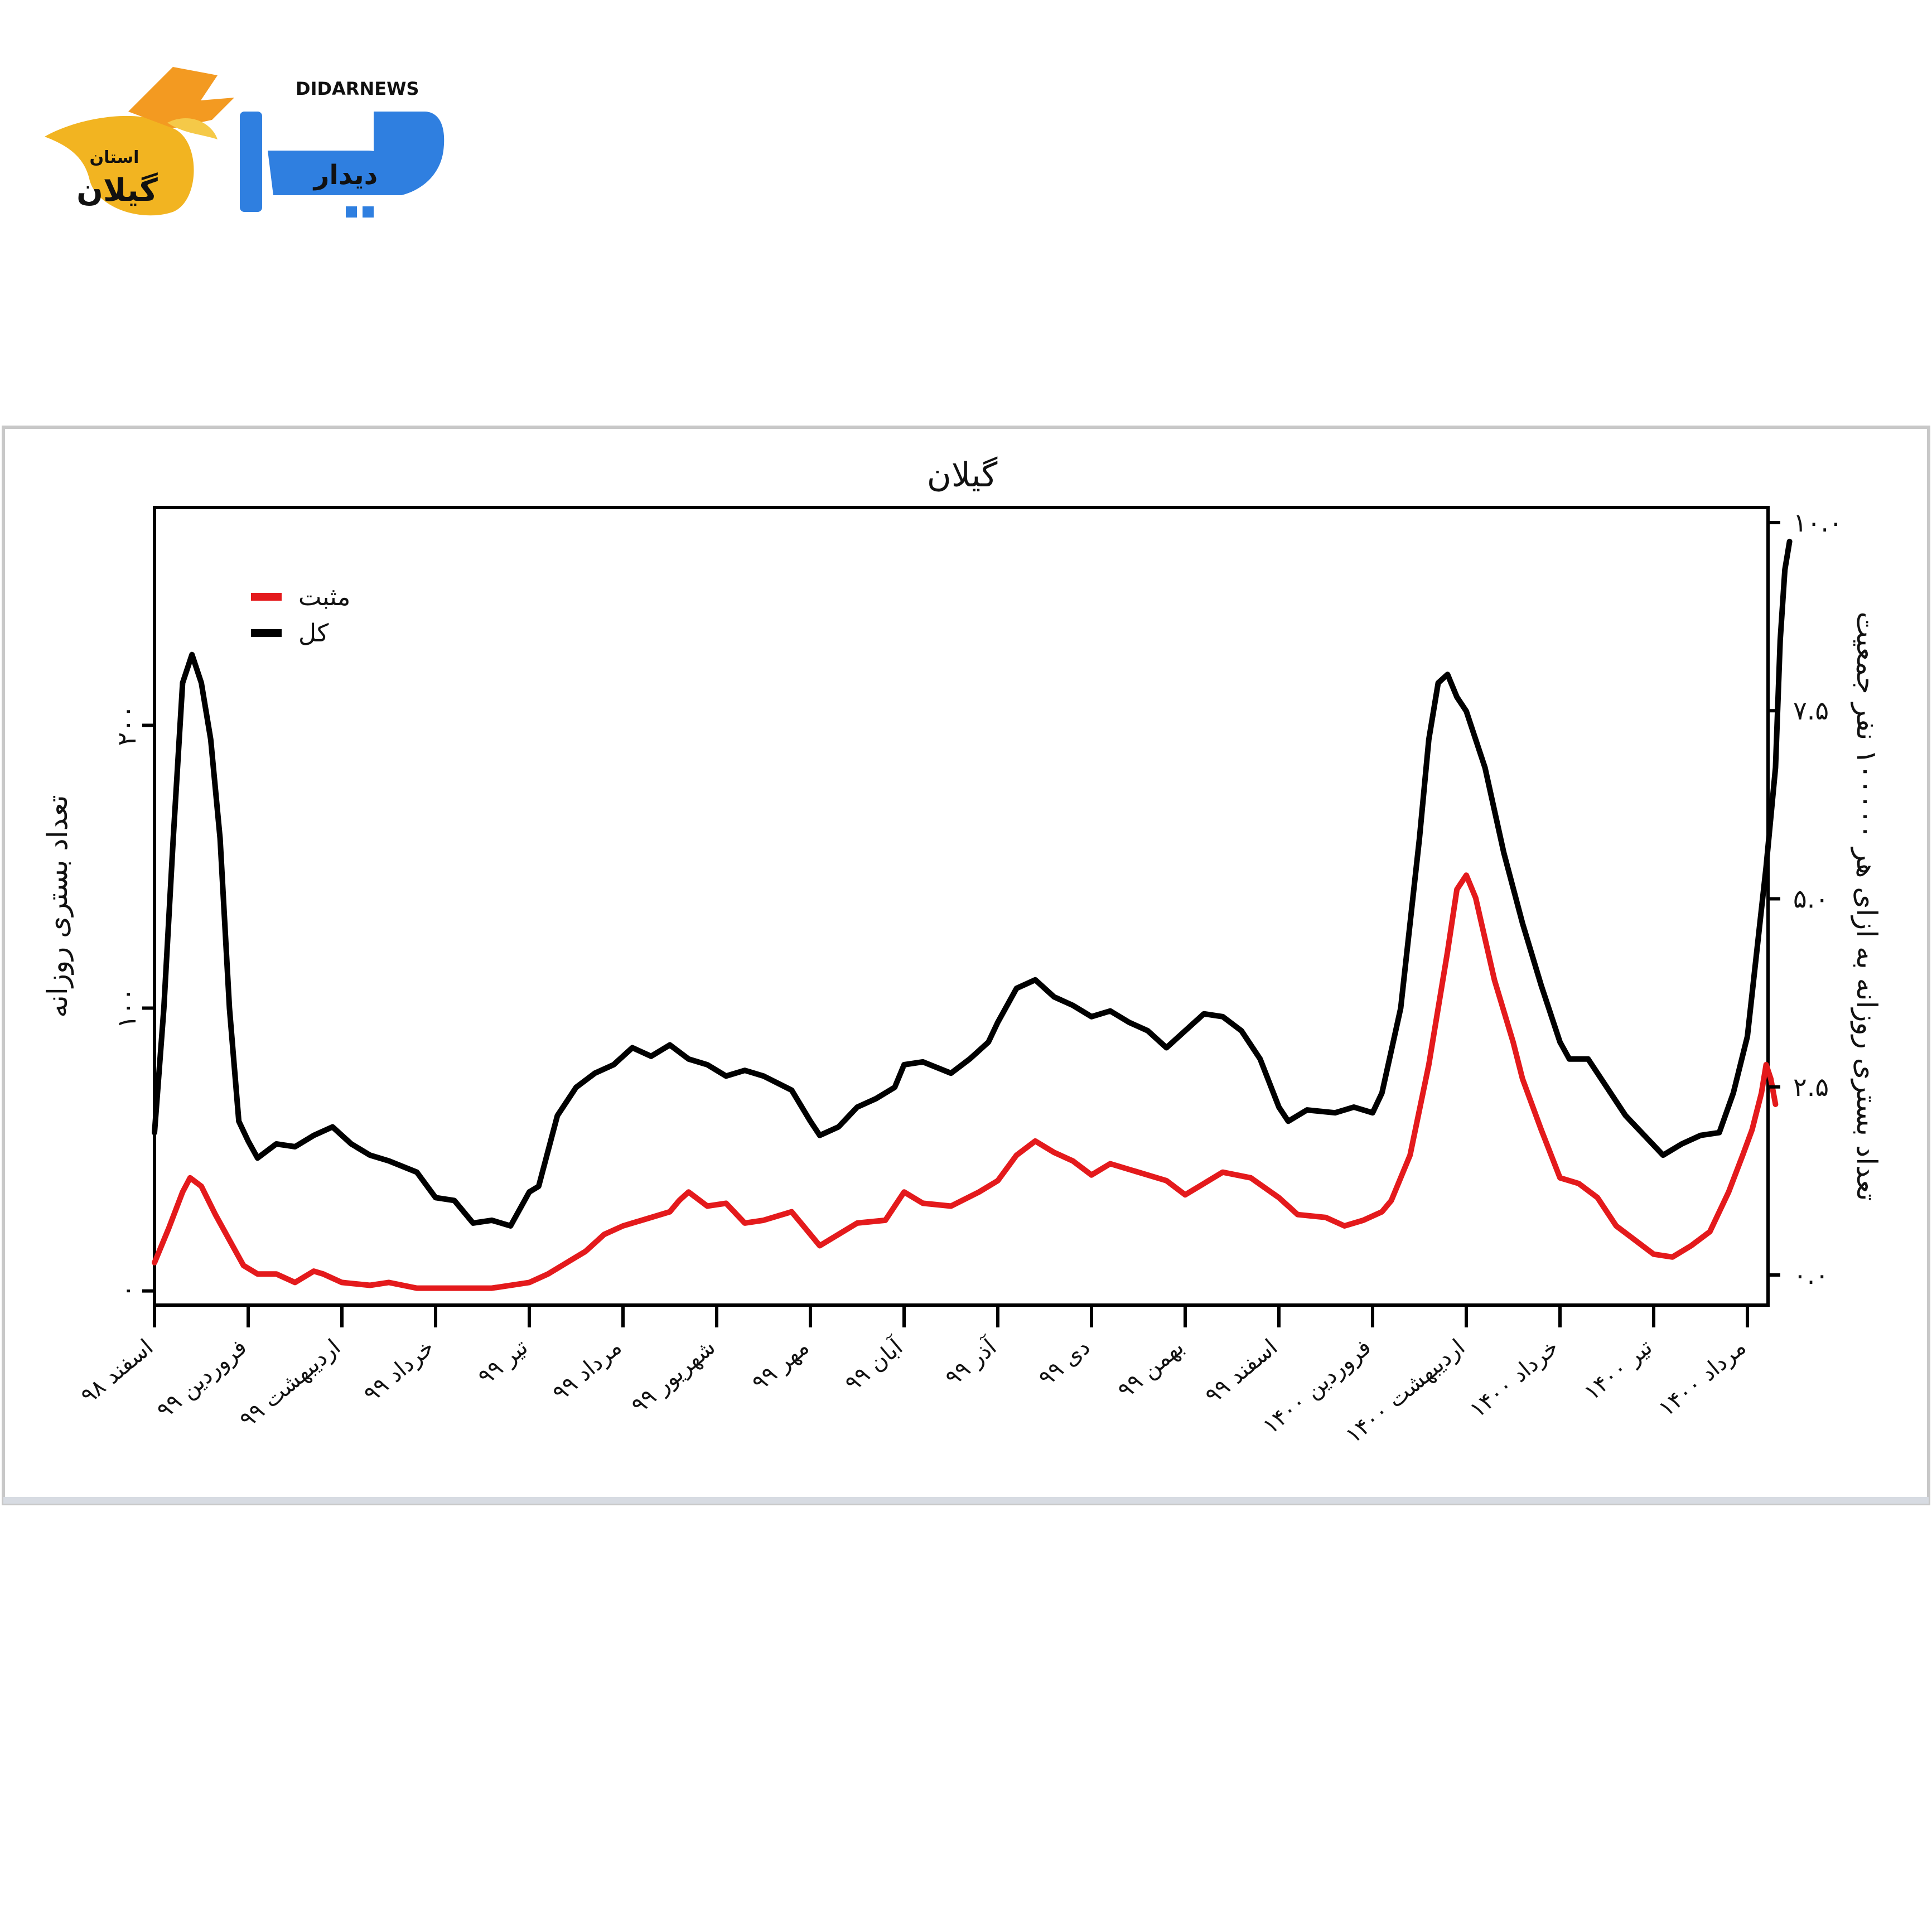 This screenshot has height=1932, width=1932. I want to click on y-left-tick-label: ۰, so click(127, 1291).